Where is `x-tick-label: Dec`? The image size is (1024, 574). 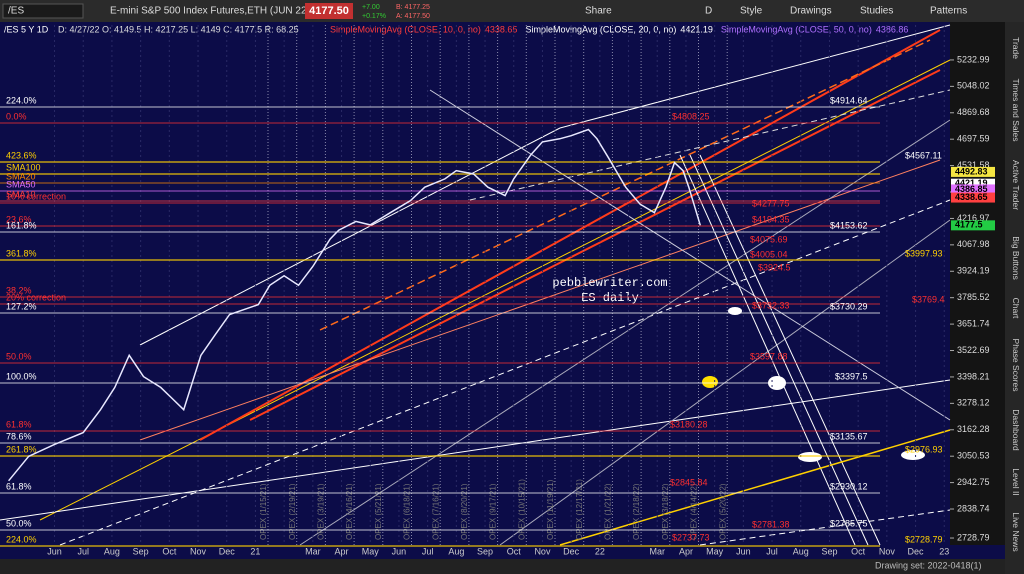 x-tick-label: Dec is located at coordinates (916, 551).